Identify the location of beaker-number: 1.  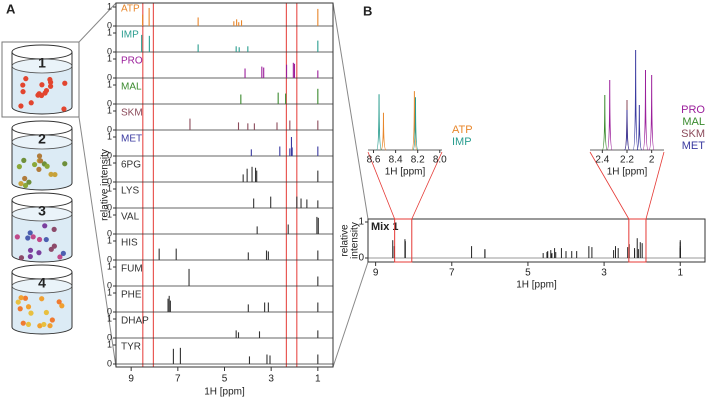
(42, 63).